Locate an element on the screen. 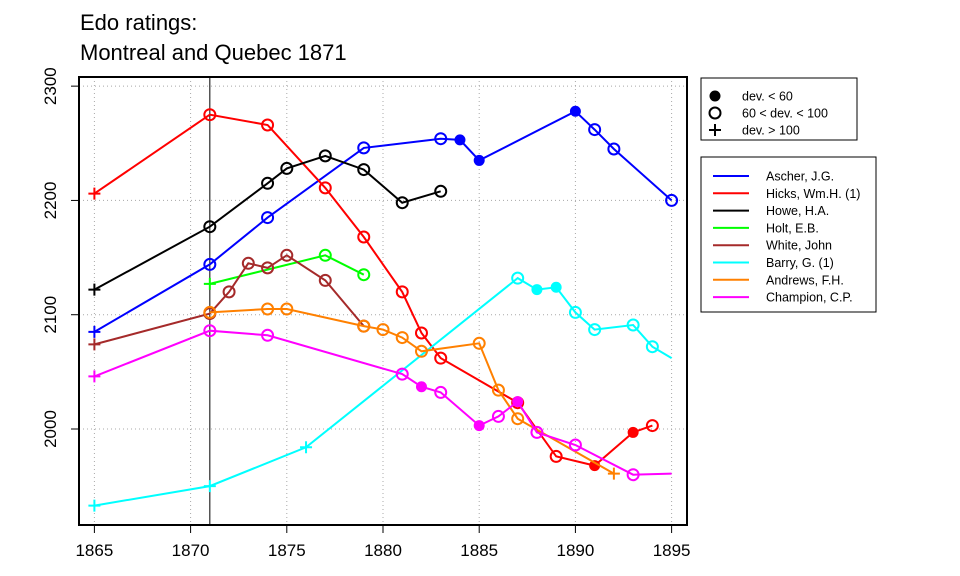  series-legend-box is located at coordinates (788, 234).